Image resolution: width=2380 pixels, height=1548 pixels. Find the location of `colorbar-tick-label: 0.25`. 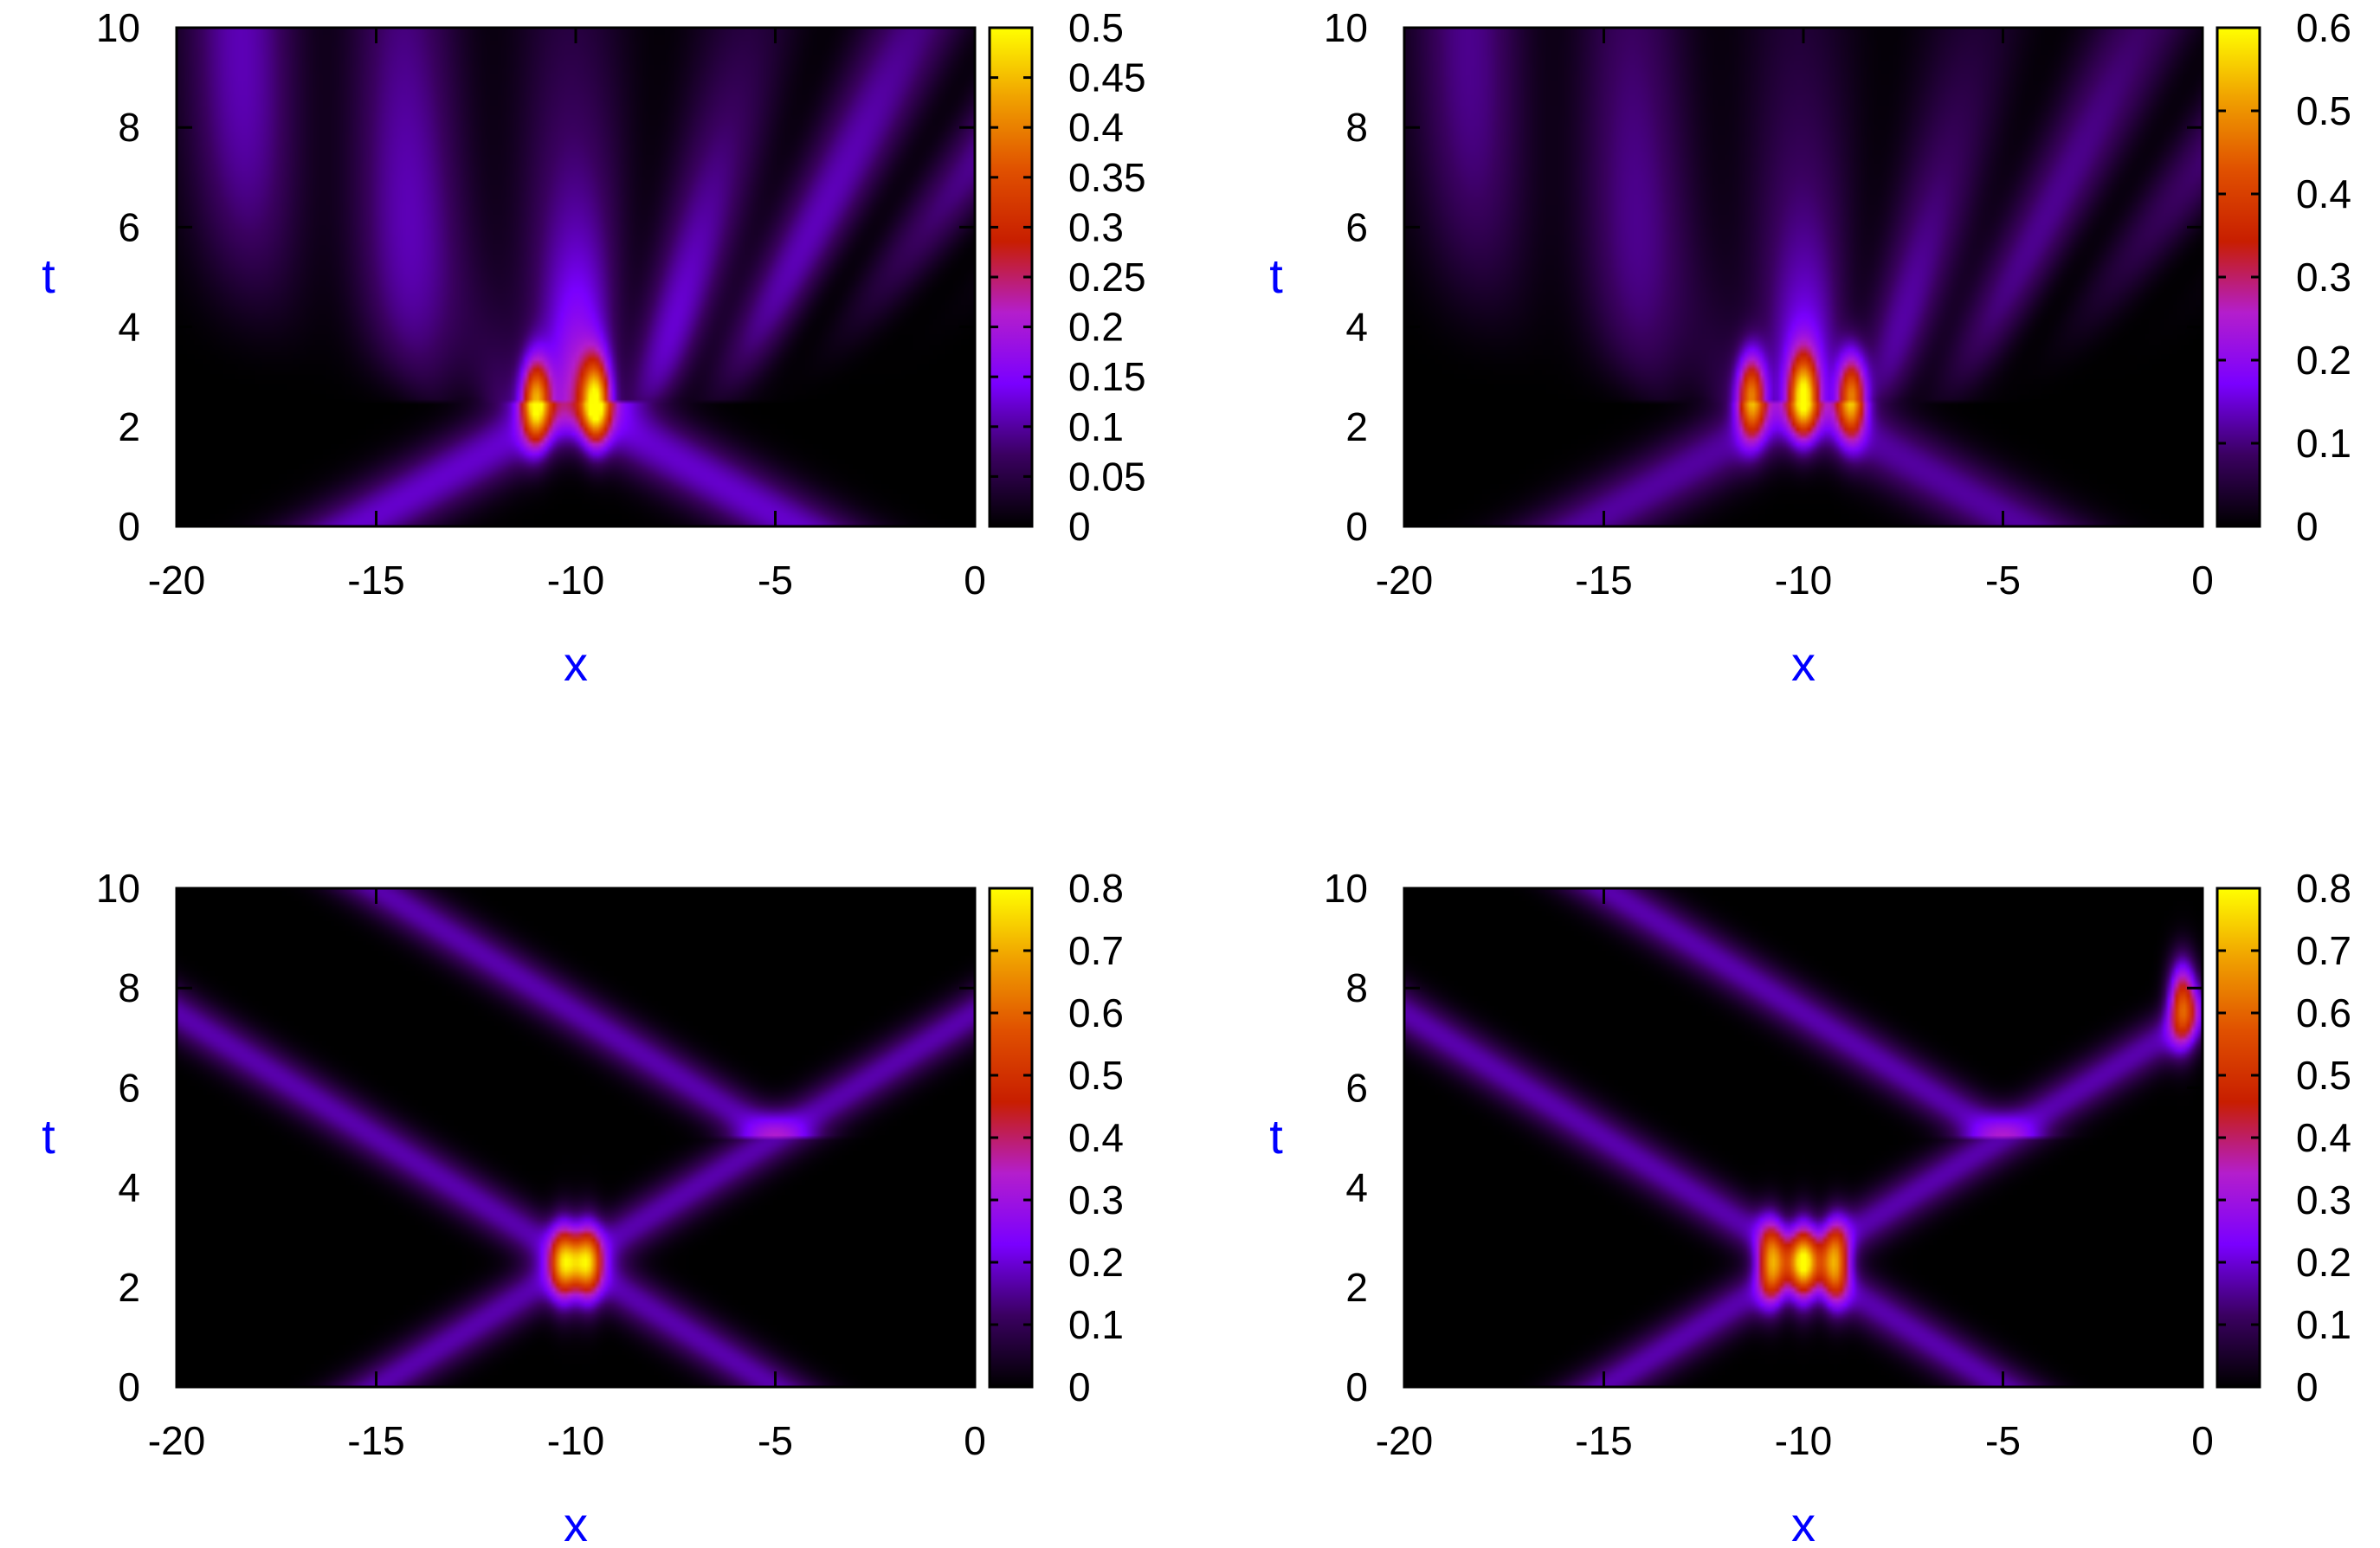

colorbar-tick-label: 0.25 is located at coordinates (1107, 277).